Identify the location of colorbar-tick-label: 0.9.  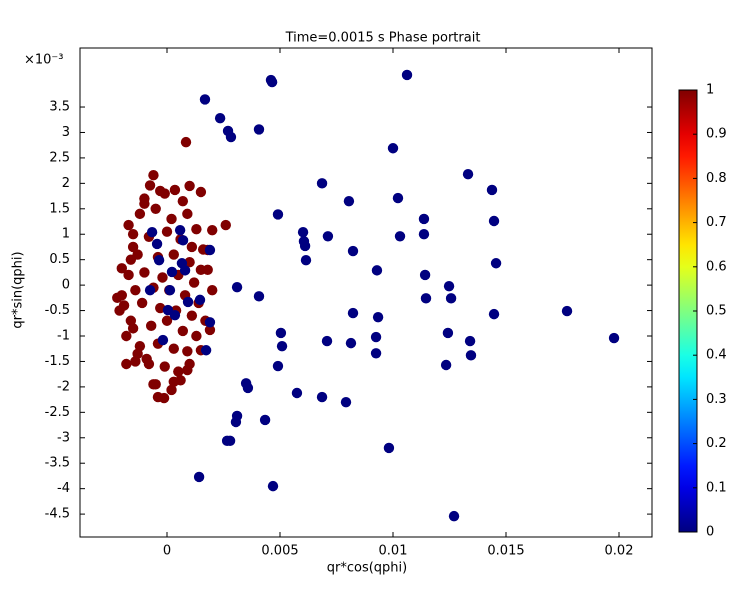
(716, 134).